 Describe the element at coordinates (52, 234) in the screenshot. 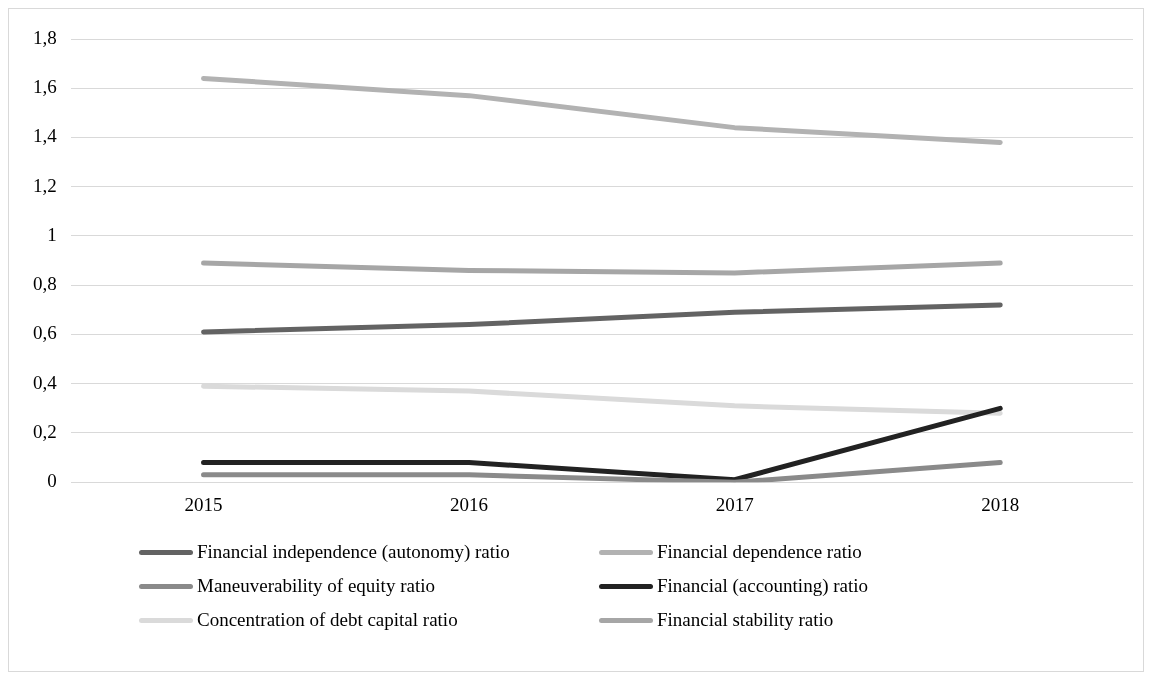

I see `y-tick-label: 1` at that location.